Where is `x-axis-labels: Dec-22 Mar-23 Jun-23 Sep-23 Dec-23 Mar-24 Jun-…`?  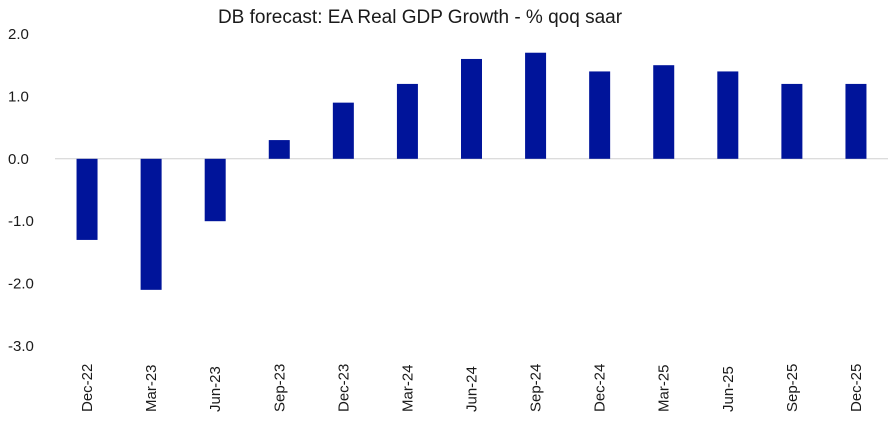 x-axis-labels: Dec-22 Mar-23 Jun-23 Sep-23 Dec-23 Mar-24 Jun-… is located at coordinates (472, 388).